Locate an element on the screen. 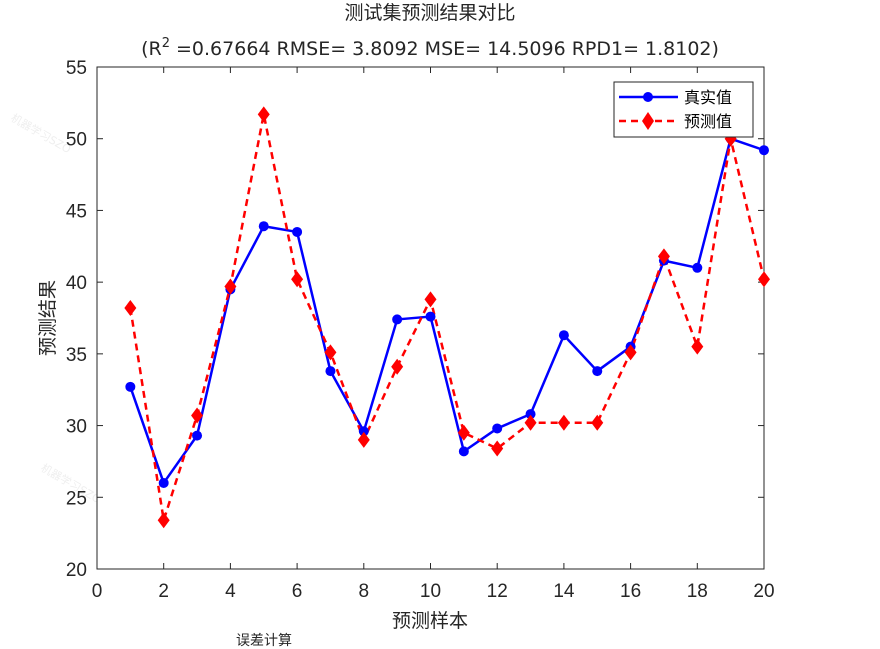 The width and height of the screenshot is (880, 649). x-tick-label: 20 is located at coordinates (763, 591).